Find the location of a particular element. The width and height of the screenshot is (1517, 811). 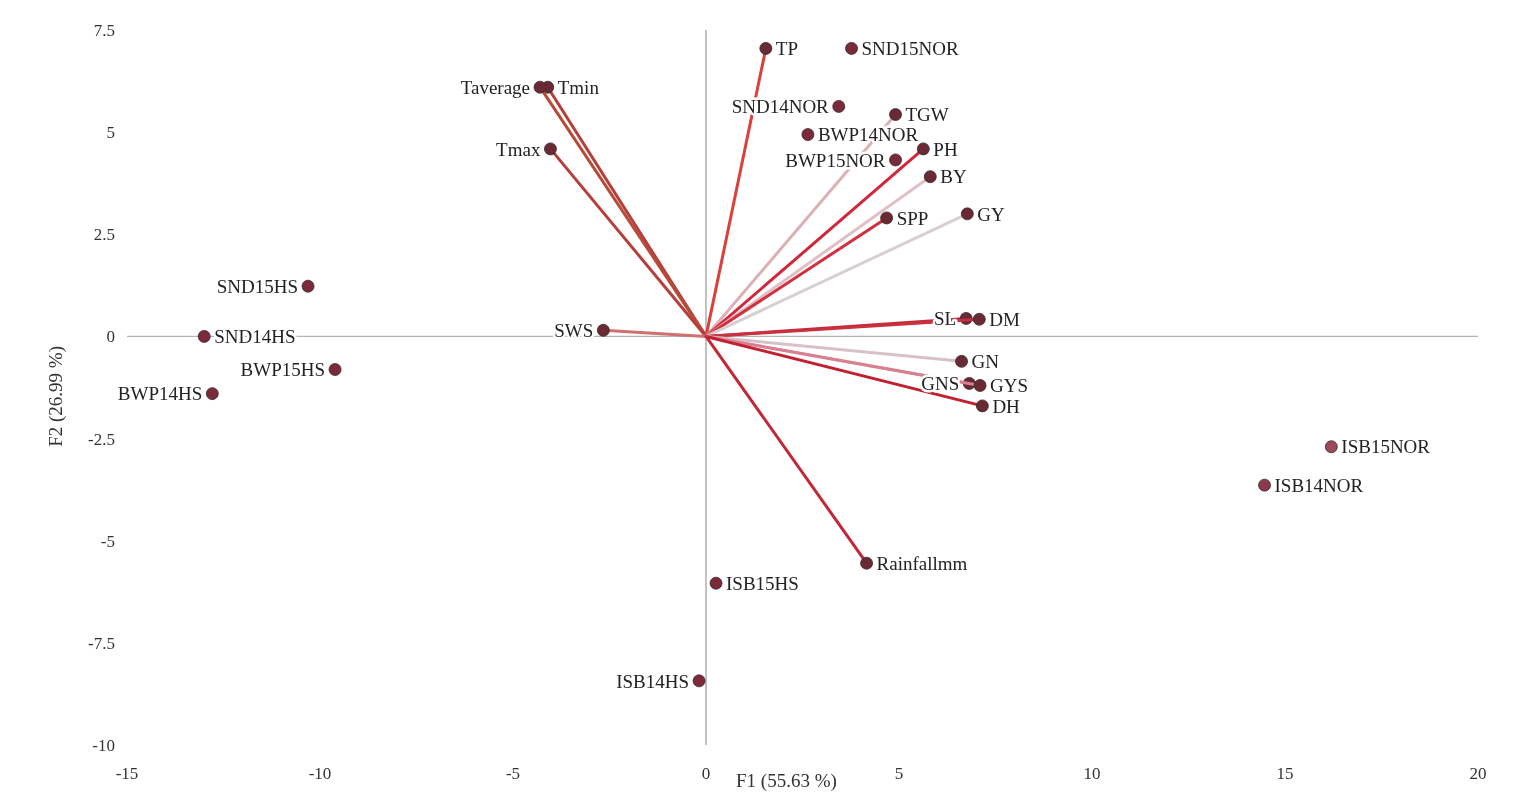

series-label: Tmin is located at coordinates (578, 87).